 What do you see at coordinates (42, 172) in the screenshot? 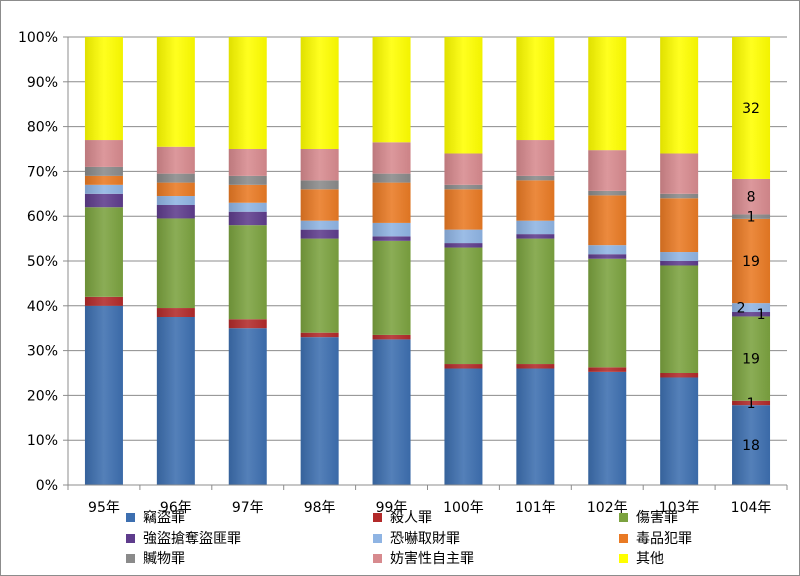
I see `y-tick-label: 70%` at bounding box center [42, 172].